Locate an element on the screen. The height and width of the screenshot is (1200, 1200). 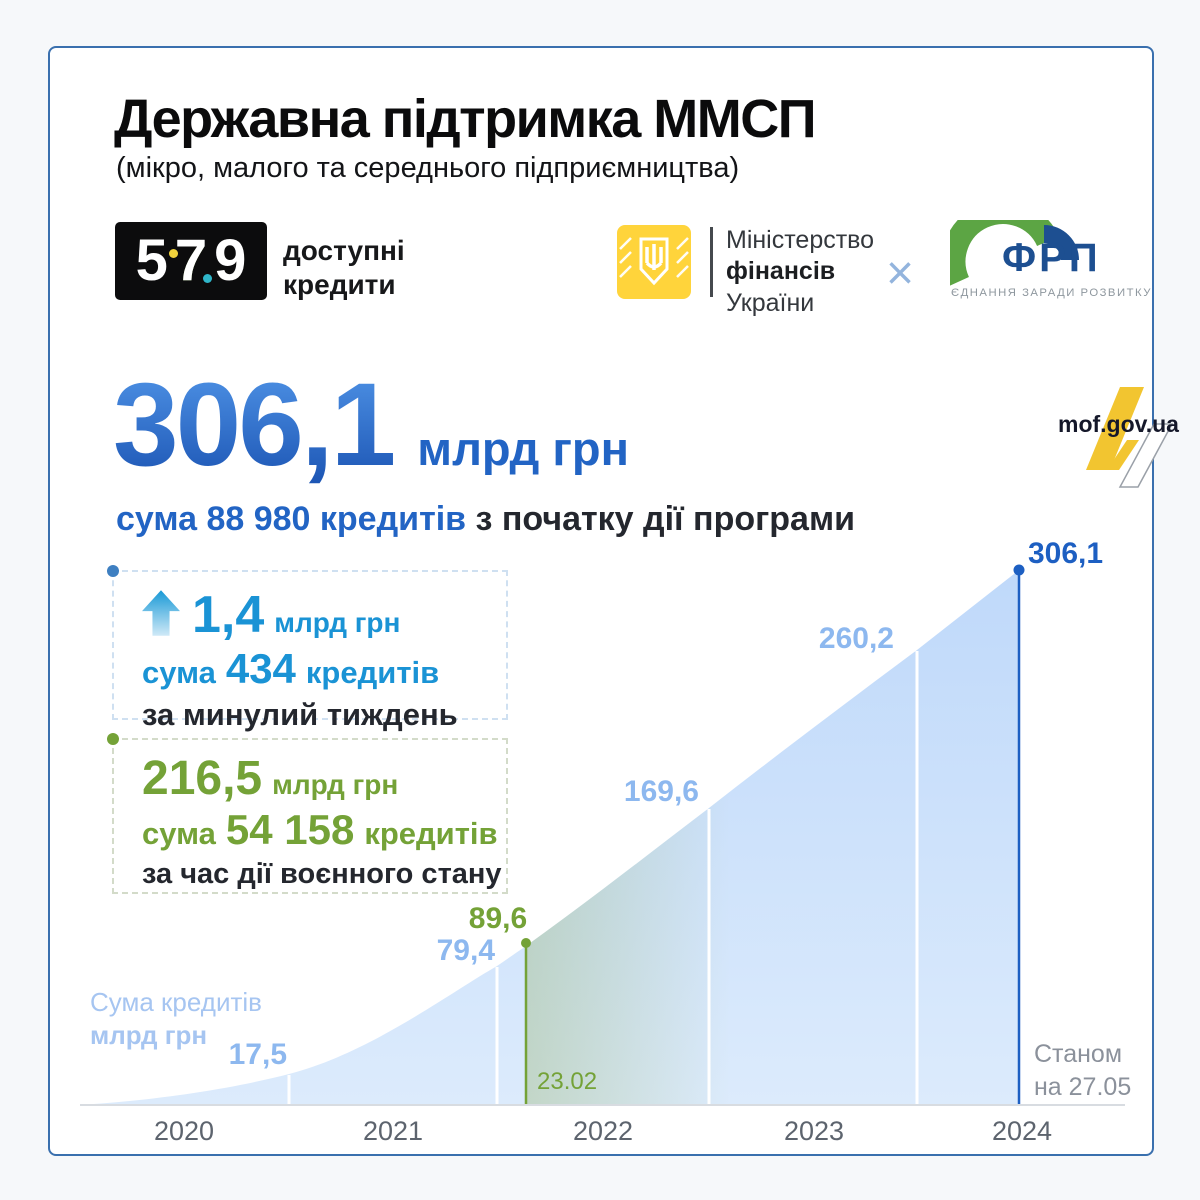
wartime-sum-prefix: сума is located at coordinates (179, 834).